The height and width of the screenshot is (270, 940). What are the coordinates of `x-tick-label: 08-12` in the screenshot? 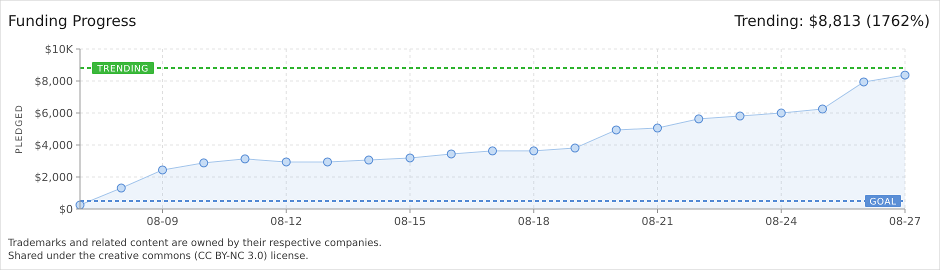 It's located at (286, 221).